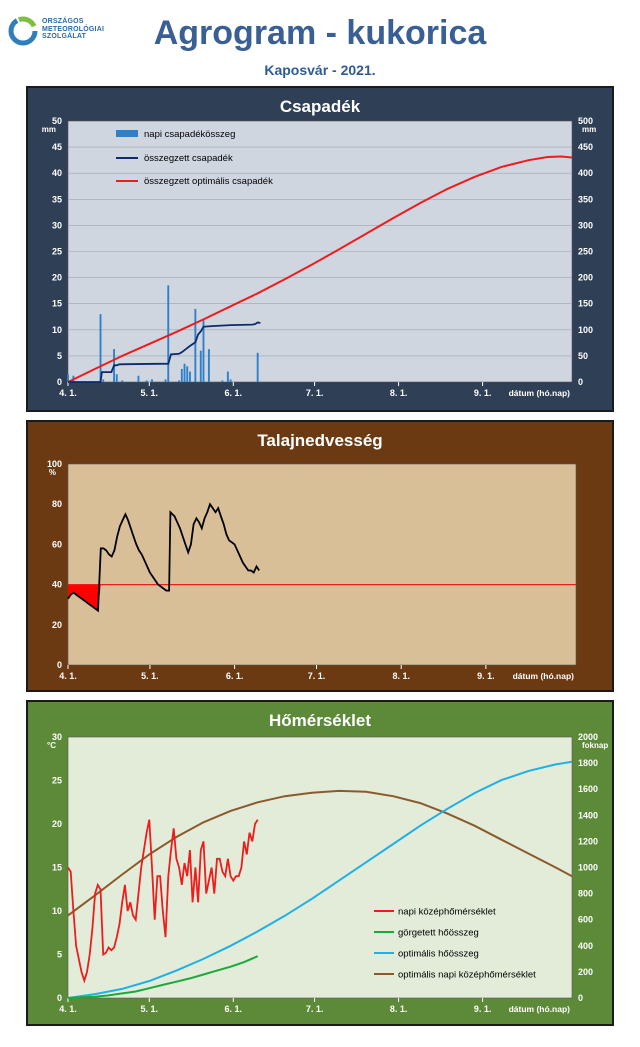 The width and height of the screenshot is (640, 1047). I want to click on y-tick-label-left: 100, so click(54, 464).